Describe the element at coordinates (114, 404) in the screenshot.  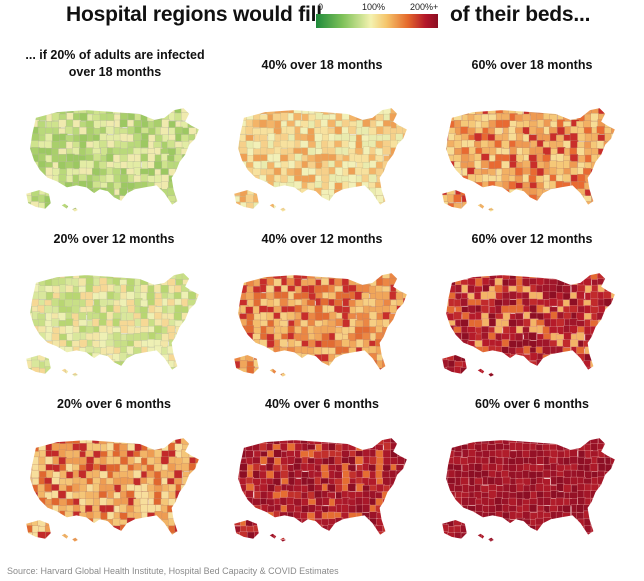
I see `panel-label-20-6: 20% over 6 months` at that location.